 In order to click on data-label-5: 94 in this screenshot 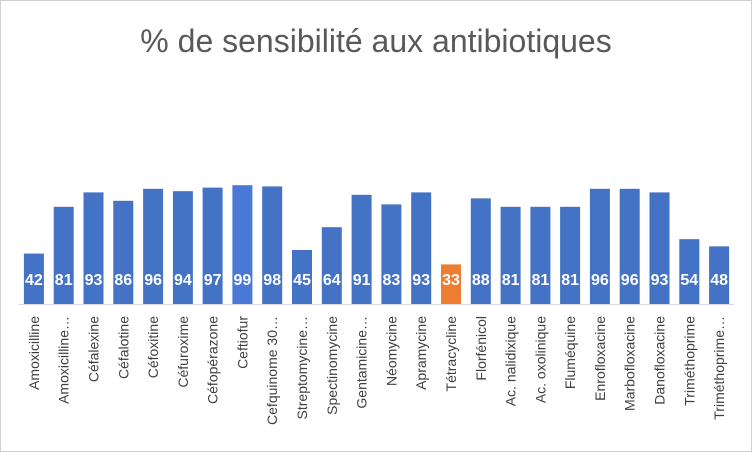, I will do `click(183, 280)`.